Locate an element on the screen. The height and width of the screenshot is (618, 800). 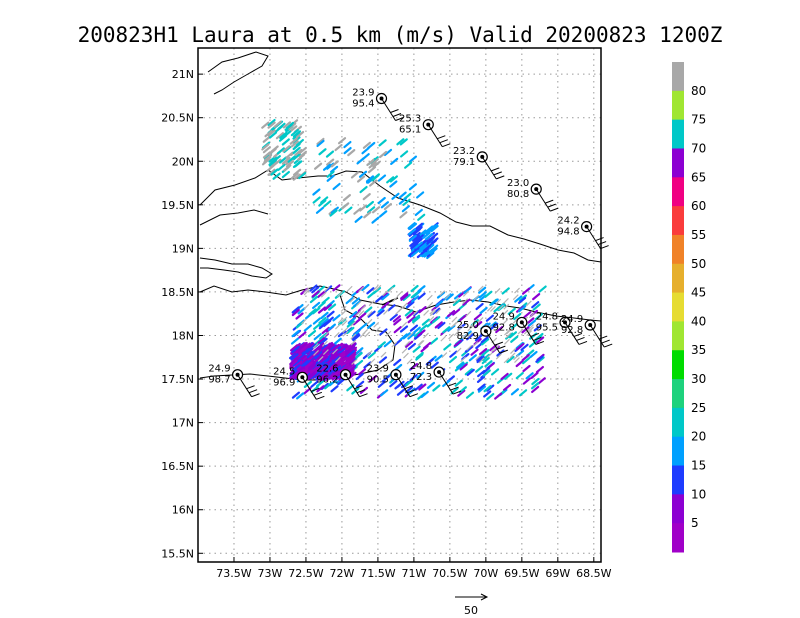
station-plot: 24.998.7 is located at coordinates (234, 381).